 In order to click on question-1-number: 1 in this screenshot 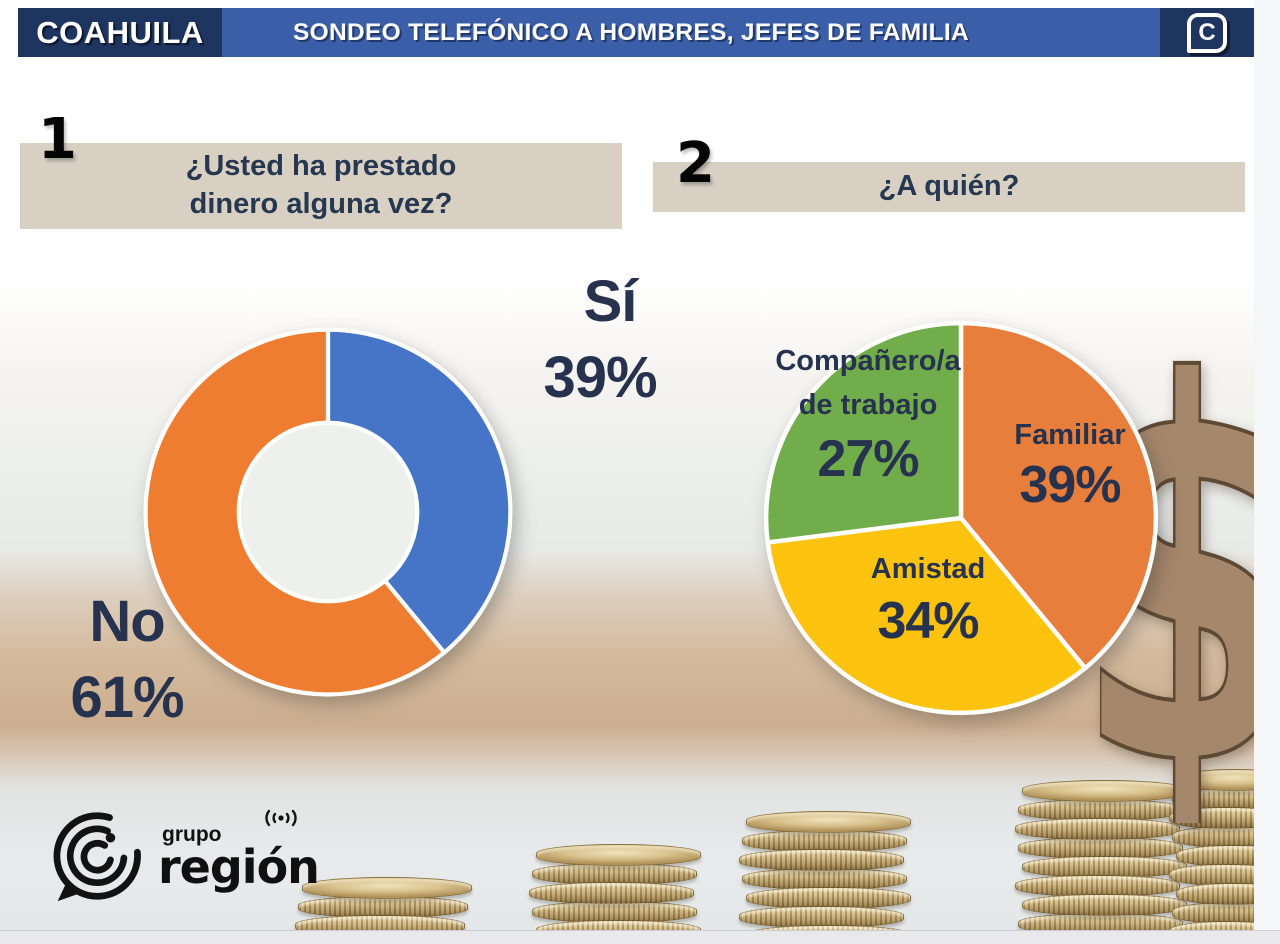, I will do `click(57, 139)`.